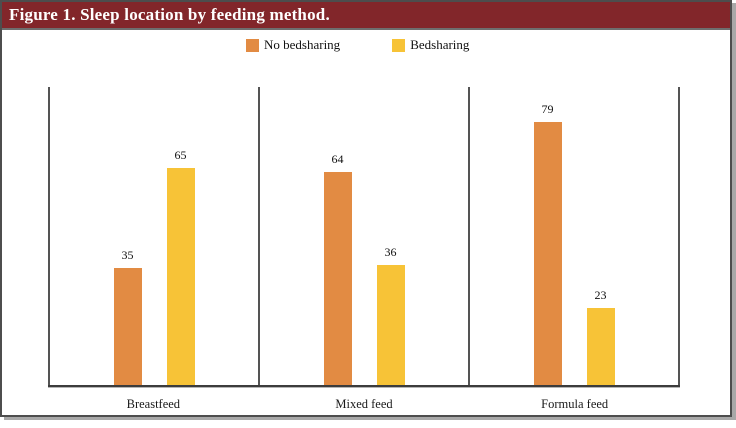 Image resolution: width=736 pixels, height=428 pixels. What do you see at coordinates (399, 45) in the screenshot?
I see `legend-swatch-bedsharing` at bounding box center [399, 45].